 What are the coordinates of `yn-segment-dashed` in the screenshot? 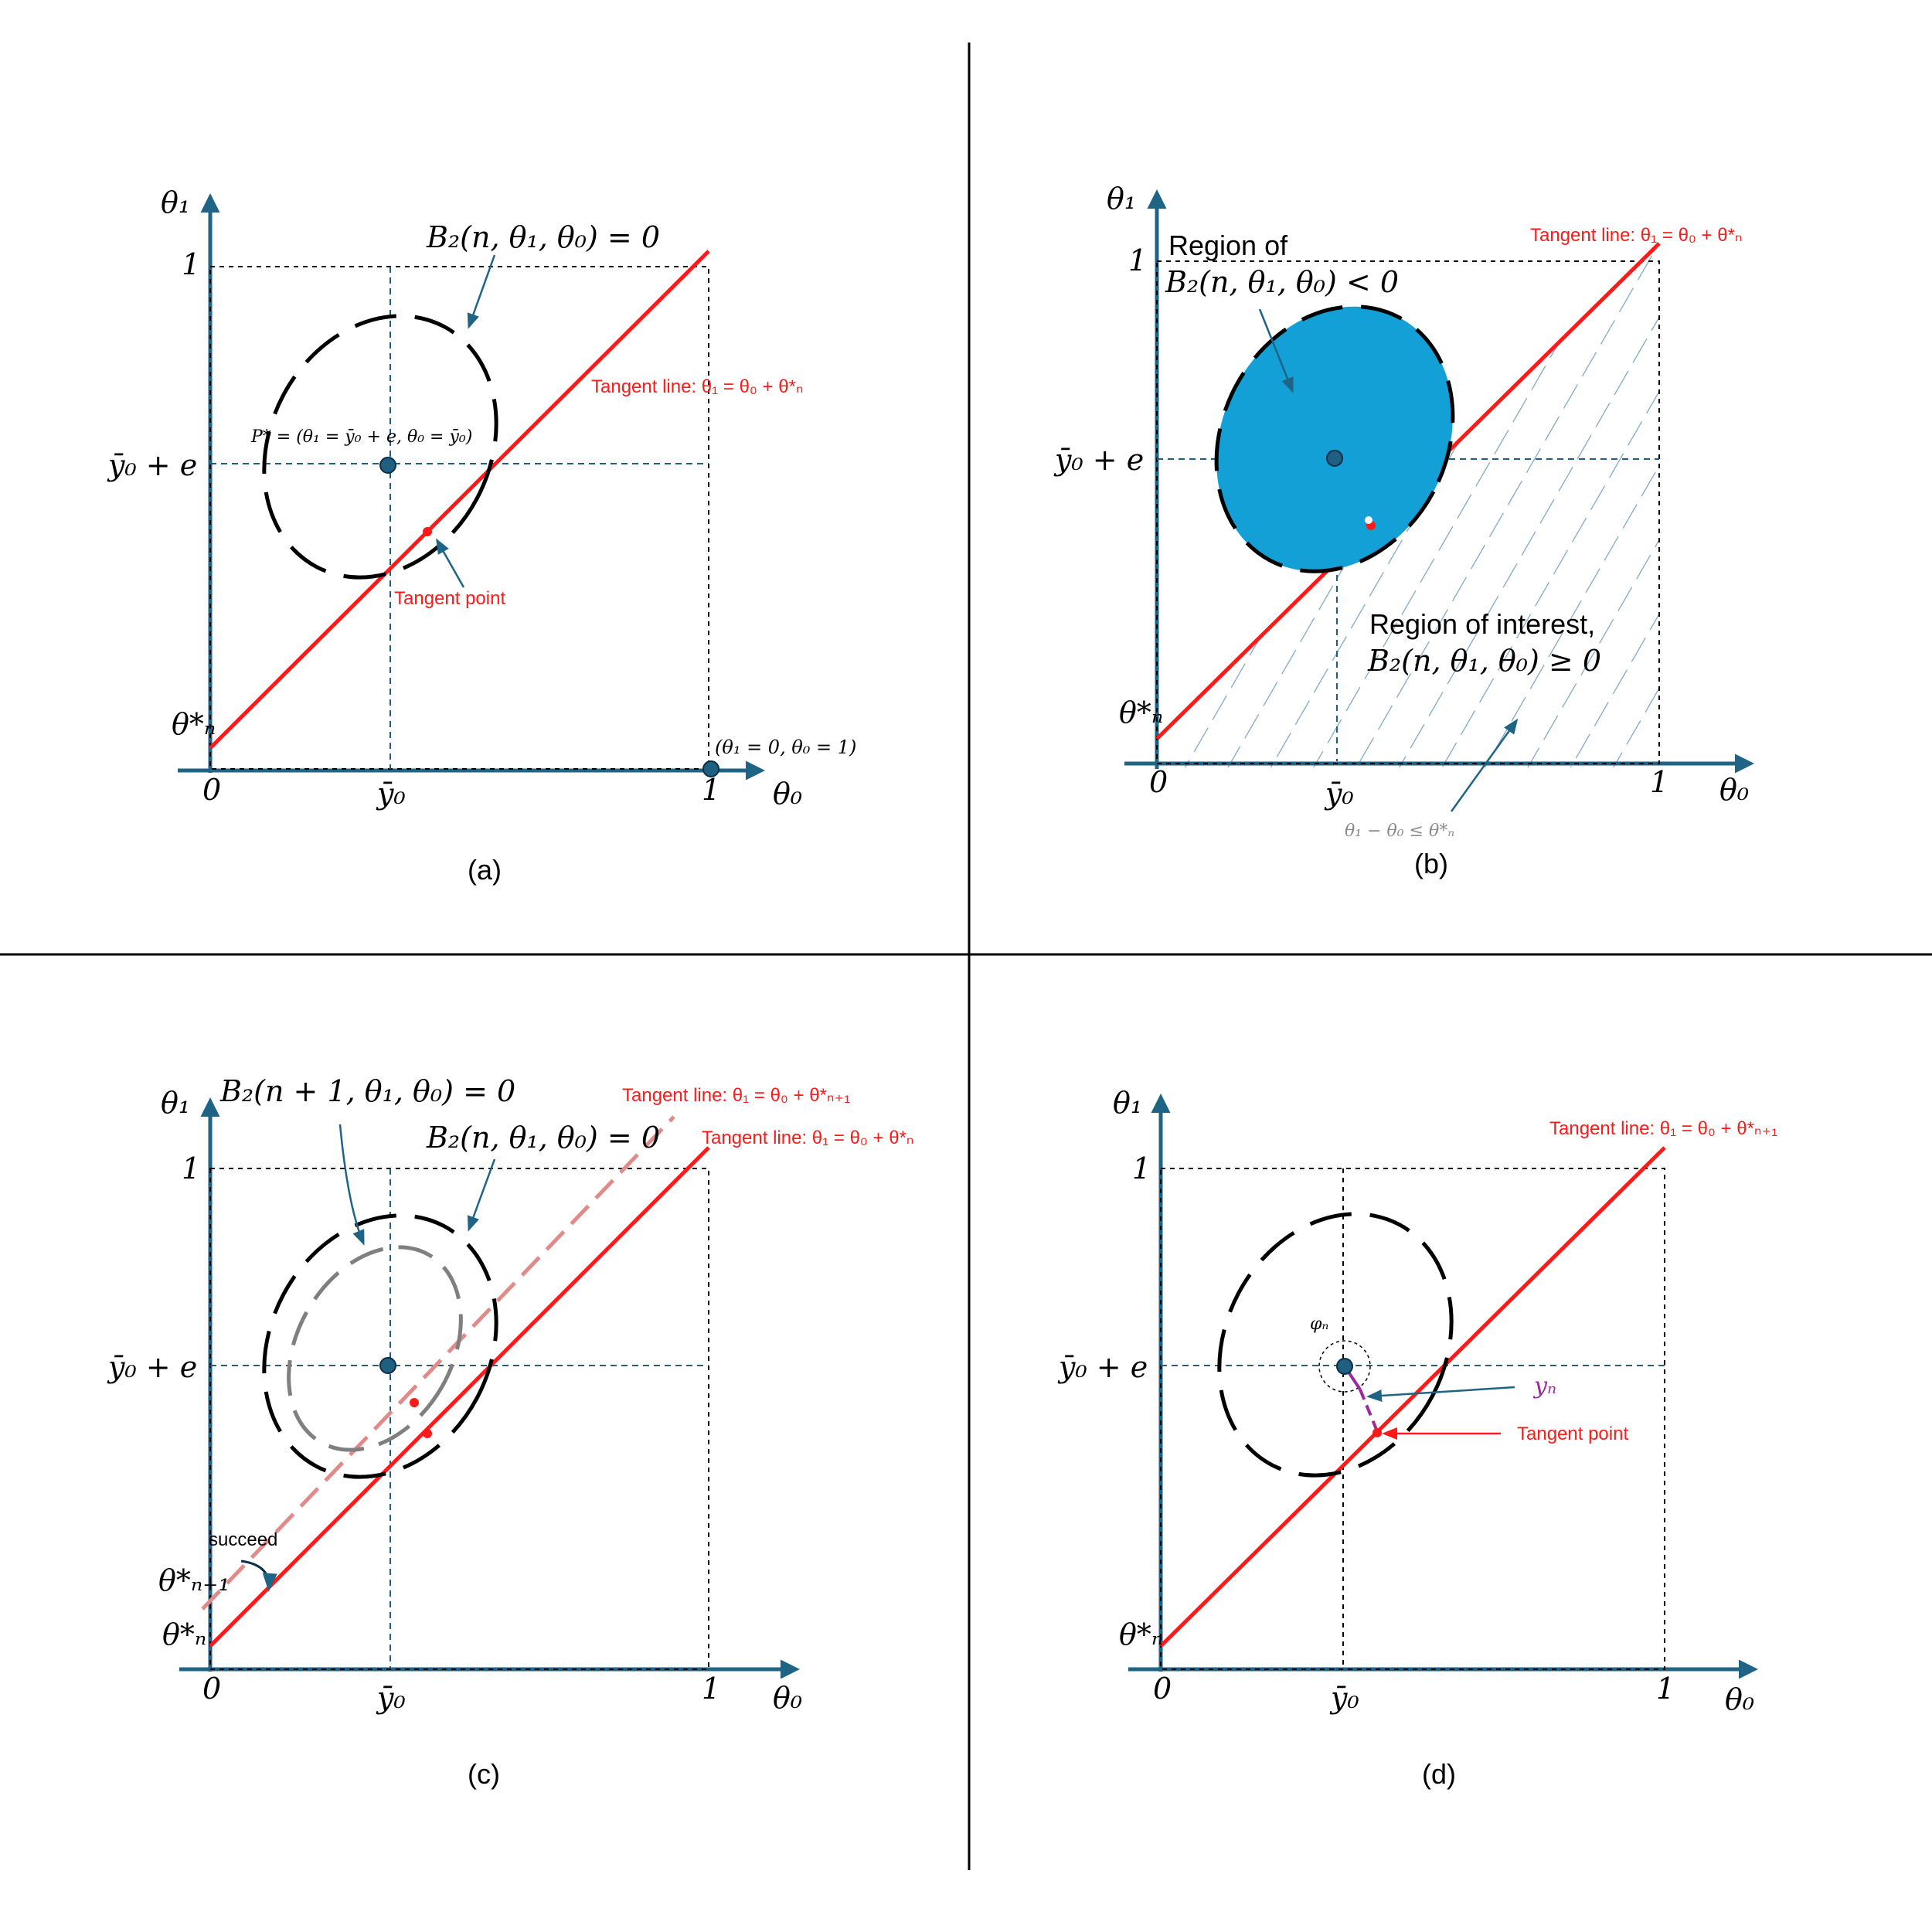 It's located at (1369, 1411).